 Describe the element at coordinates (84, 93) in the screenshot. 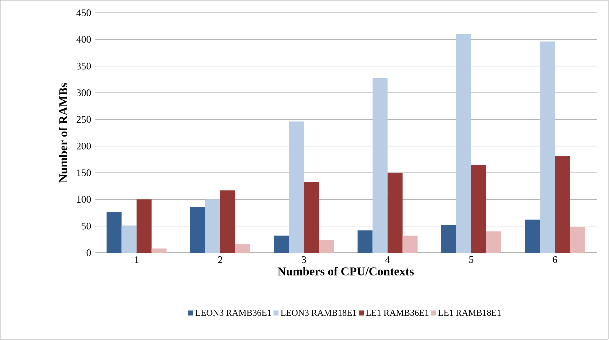

I see `y-tick-label: 300` at that location.